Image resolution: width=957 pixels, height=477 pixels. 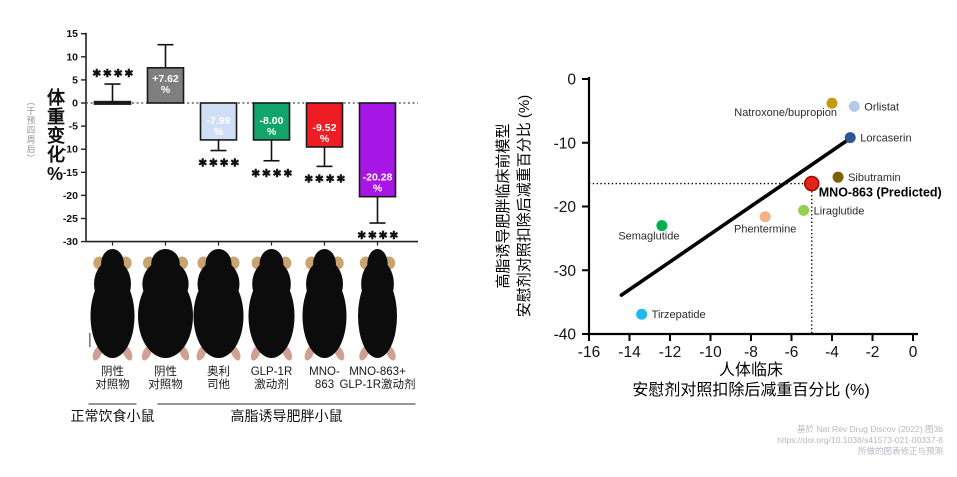 What do you see at coordinates (736, 216) in the screenshot?
I see `trend-line` at bounding box center [736, 216].